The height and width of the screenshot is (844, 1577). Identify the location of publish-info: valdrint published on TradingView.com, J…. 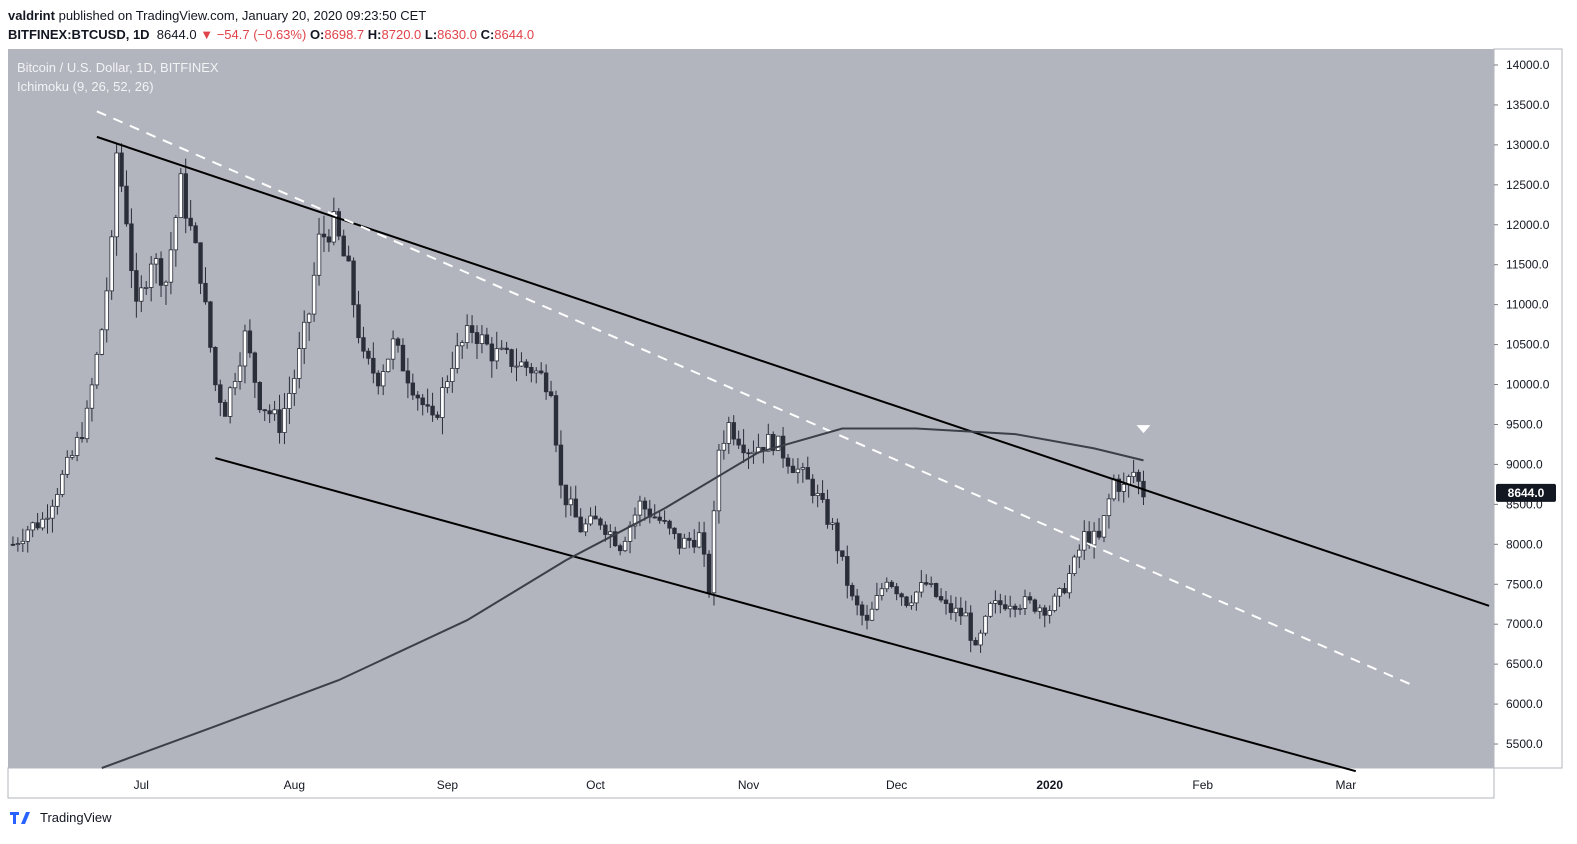
(271, 15).